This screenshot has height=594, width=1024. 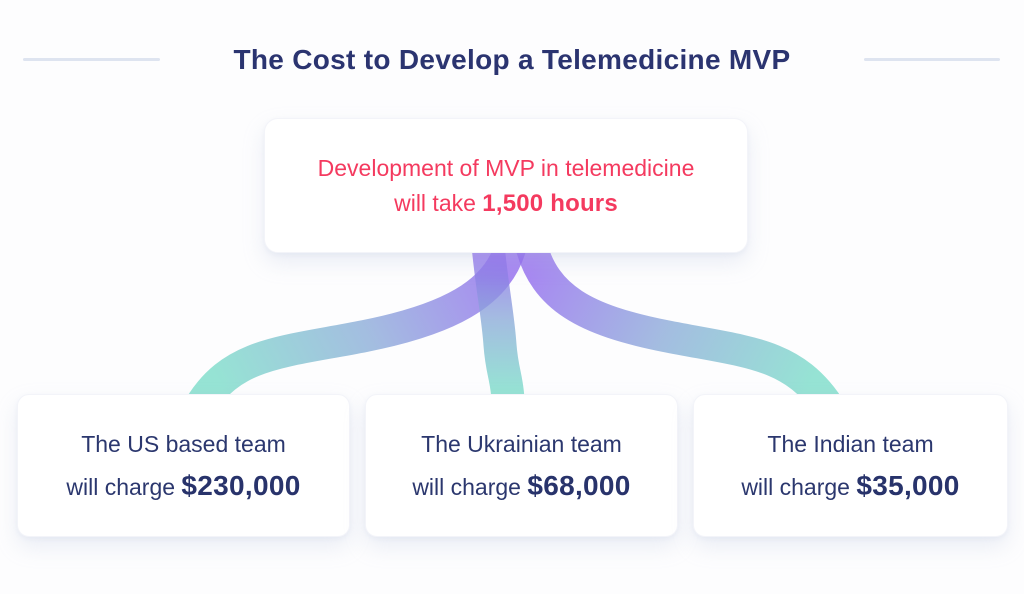 What do you see at coordinates (521, 443) in the screenshot?
I see `team-name: The Ukrainian team` at bounding box center [521, 443].